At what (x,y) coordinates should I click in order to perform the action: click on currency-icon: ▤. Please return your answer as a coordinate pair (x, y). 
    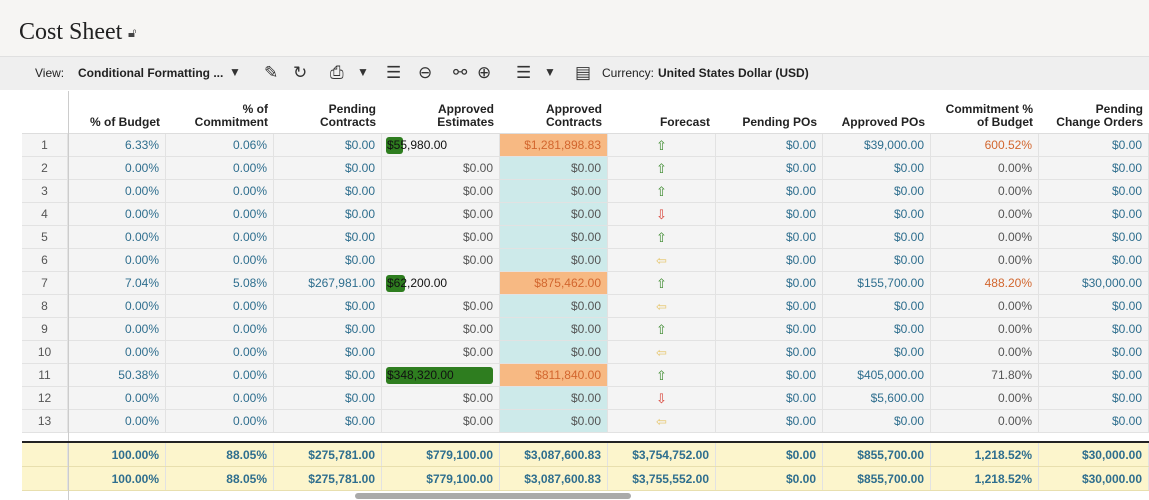
    Looking at the image, I should click on (583, 72).